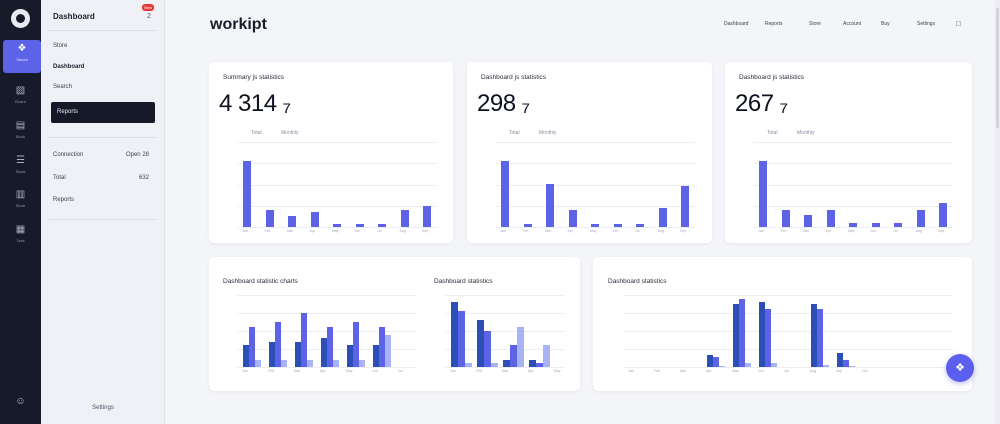  Describe the element at coordinates (148, 7) in the screenshot. I see `notification-badge: New` at that location.